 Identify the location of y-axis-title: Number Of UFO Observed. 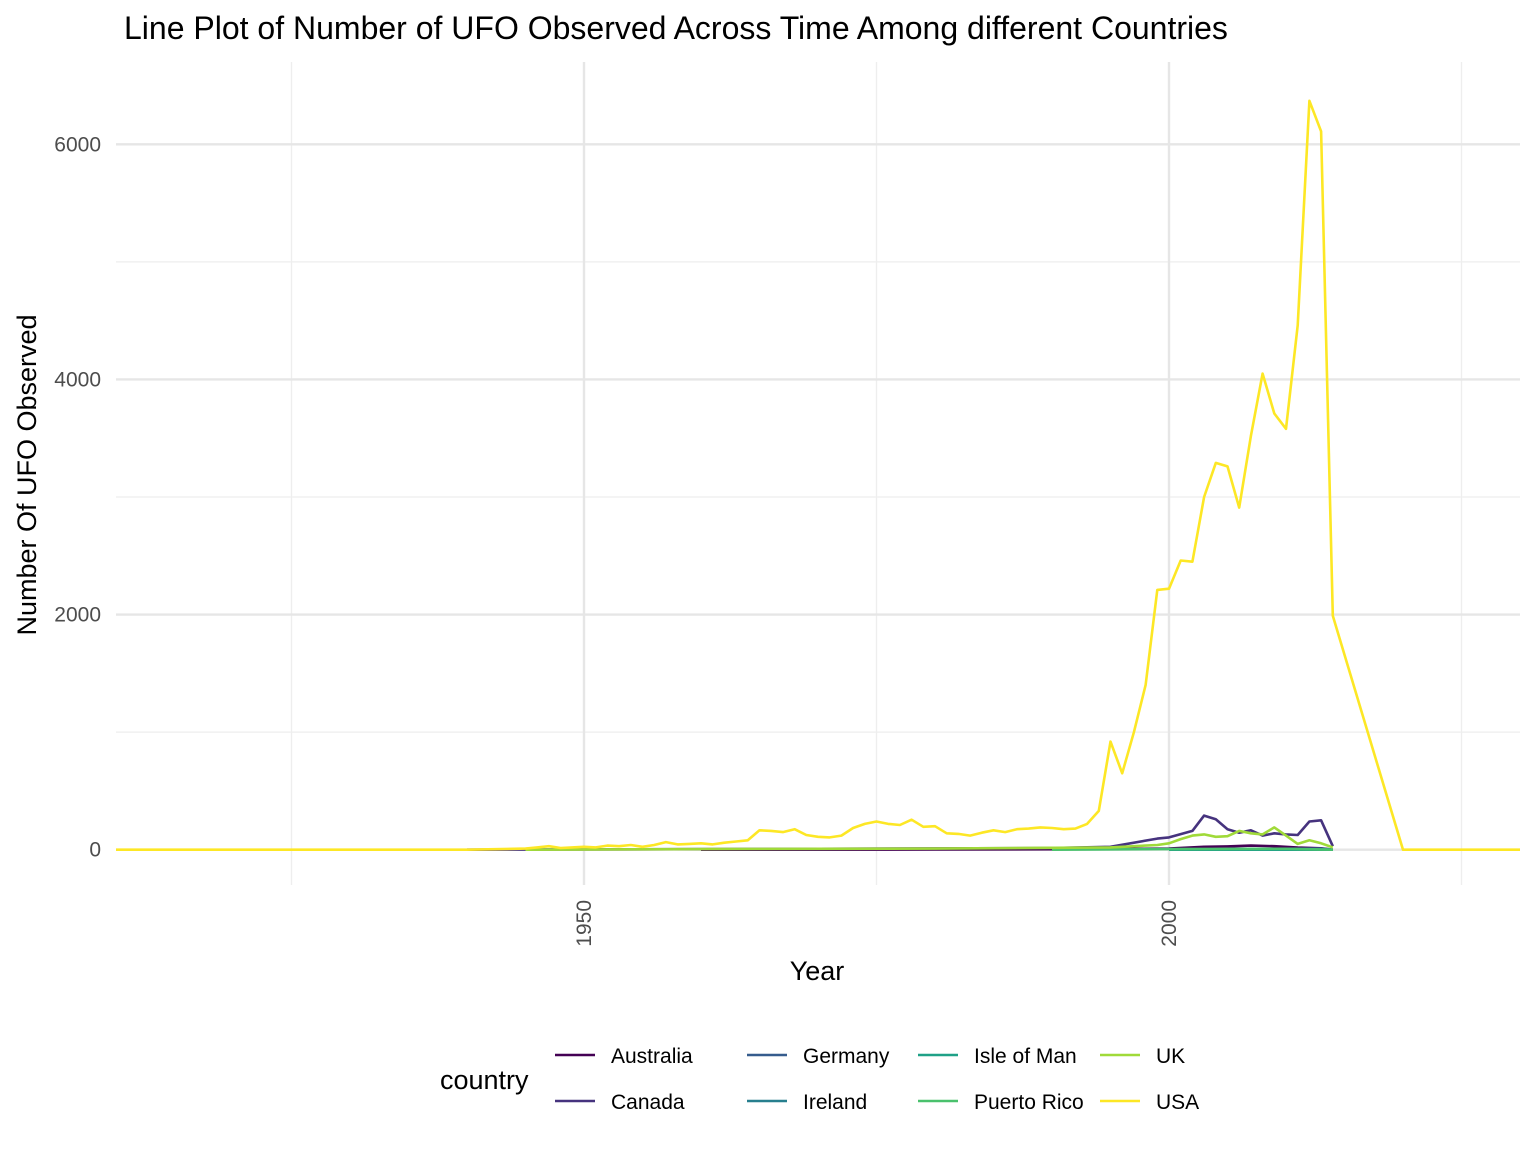
(27, 474).